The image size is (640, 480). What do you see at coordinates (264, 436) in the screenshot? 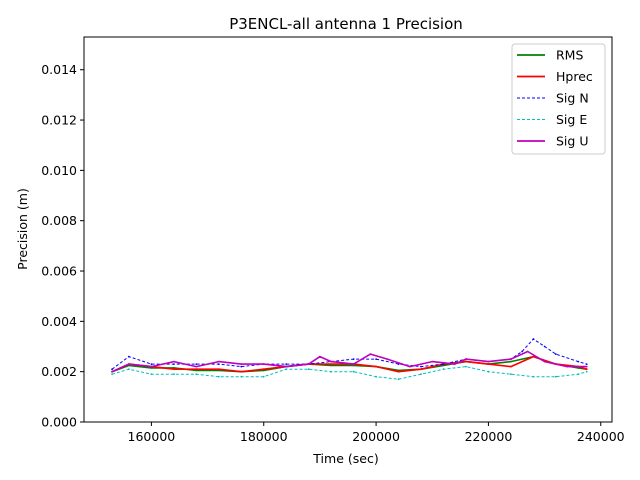
I see `x-tick-label: 180000` at bounding box center [264, 436].